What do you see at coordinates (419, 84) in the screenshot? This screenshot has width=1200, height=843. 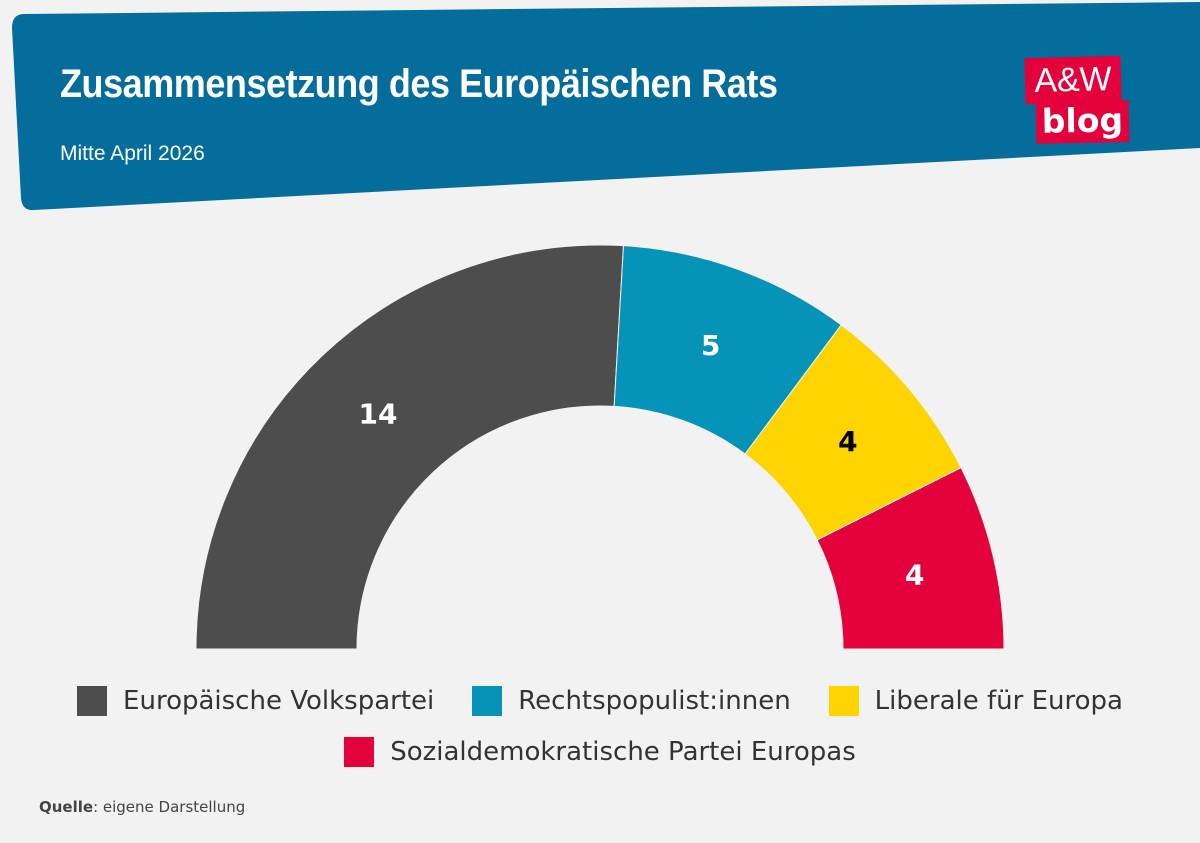 I see `chart-title: Zusammensetzung des Europäischen Rats` at bounding box center [419, 84].